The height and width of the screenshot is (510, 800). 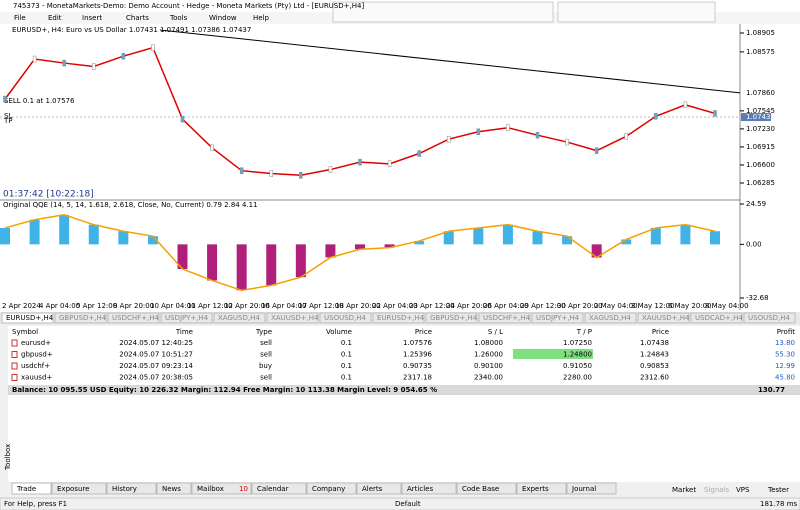 I want to click on bottom-tab-label: Mailbox, so click(x=210, y=489).